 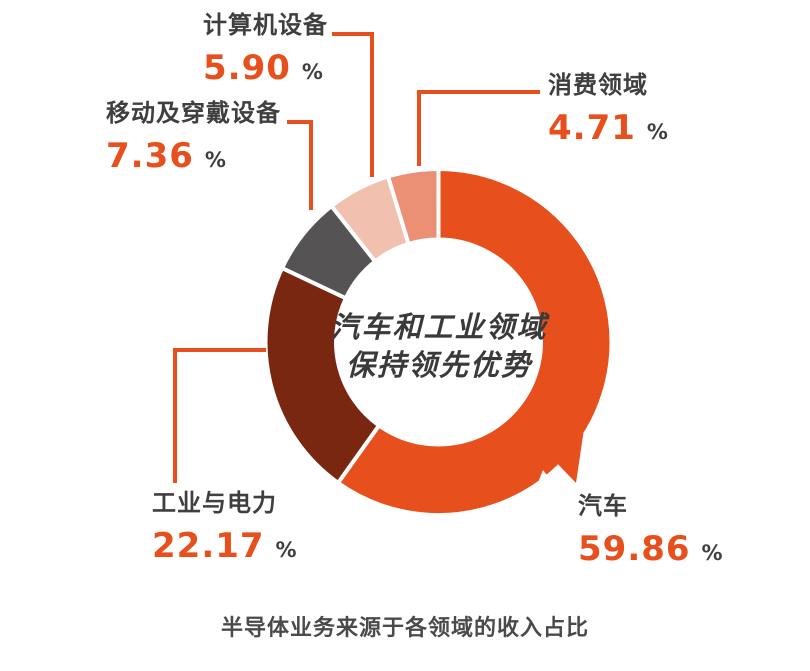 What do you see at coordinates (247, 68) in the screenshot?
I see `category-value-computer-equipment: 5.90` at bounding box center [247, 68].